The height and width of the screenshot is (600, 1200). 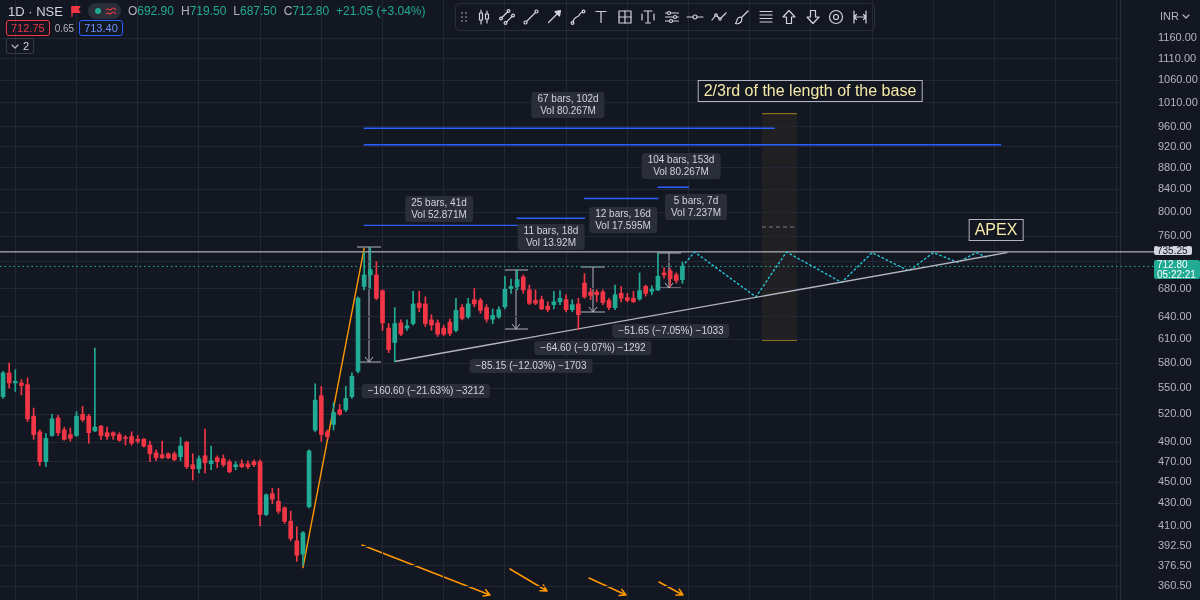 What do you see at coordinates (1175, 287) in the screenshot?
I see `y-tick-label: 680.00` at bounding box center [1175, 287].